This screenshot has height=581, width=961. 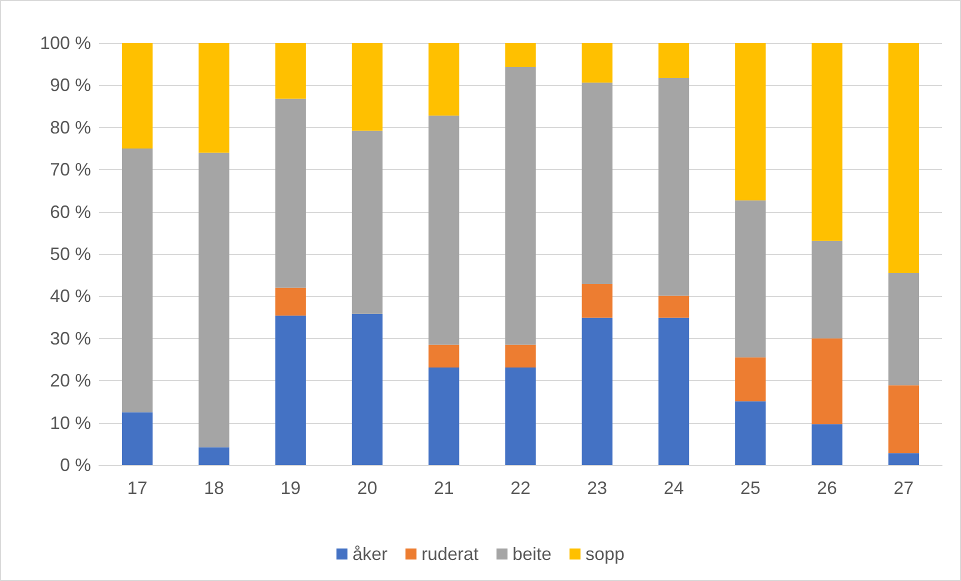 What do you see at coordinates (827, 488) in the screenshot?
I see `x-tick-label: 26` at bounding box center [827, 488].